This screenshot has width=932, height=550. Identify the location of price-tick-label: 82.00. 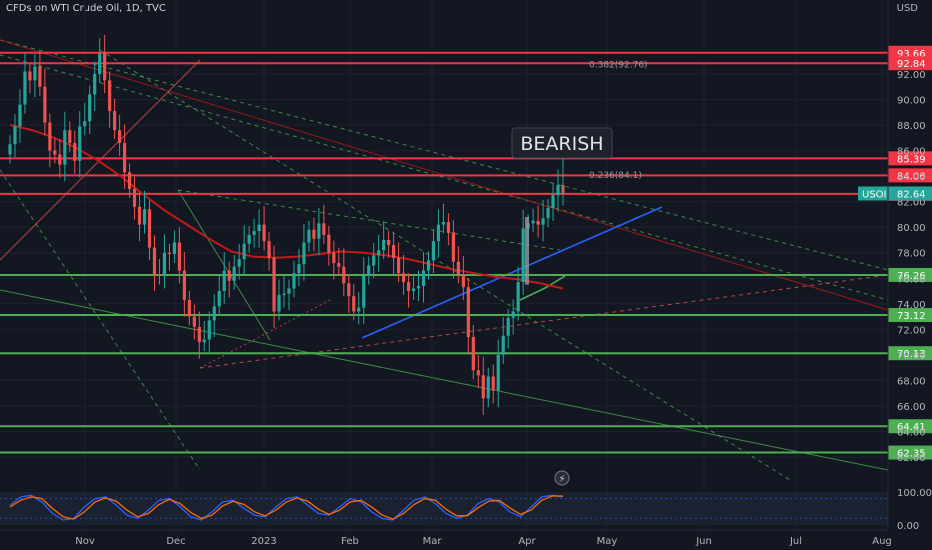
(911, 203).